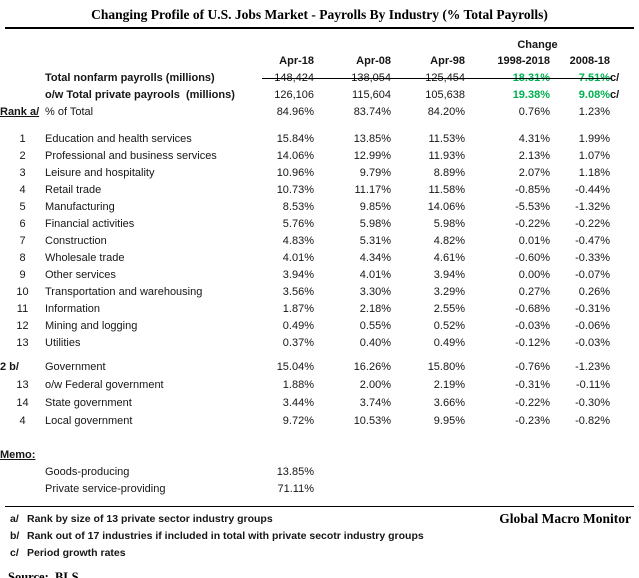 This screenshot has height=578, width=639. What do you see at coordinates (43, 574) in the screenshot?
I see `source: Source: BLS` at bounding box center [43, 574].